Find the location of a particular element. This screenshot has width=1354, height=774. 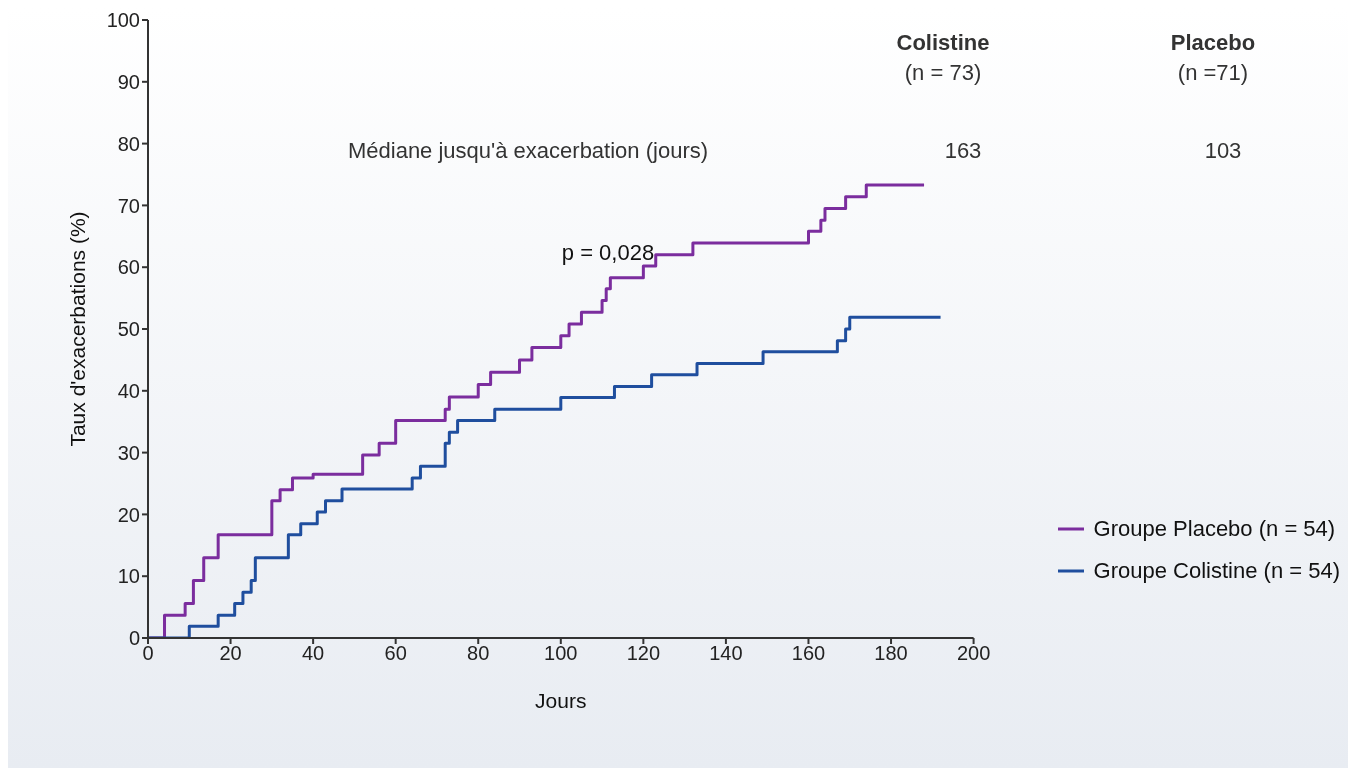

y-tick-label: 60 is located at coordinates (128, 267).